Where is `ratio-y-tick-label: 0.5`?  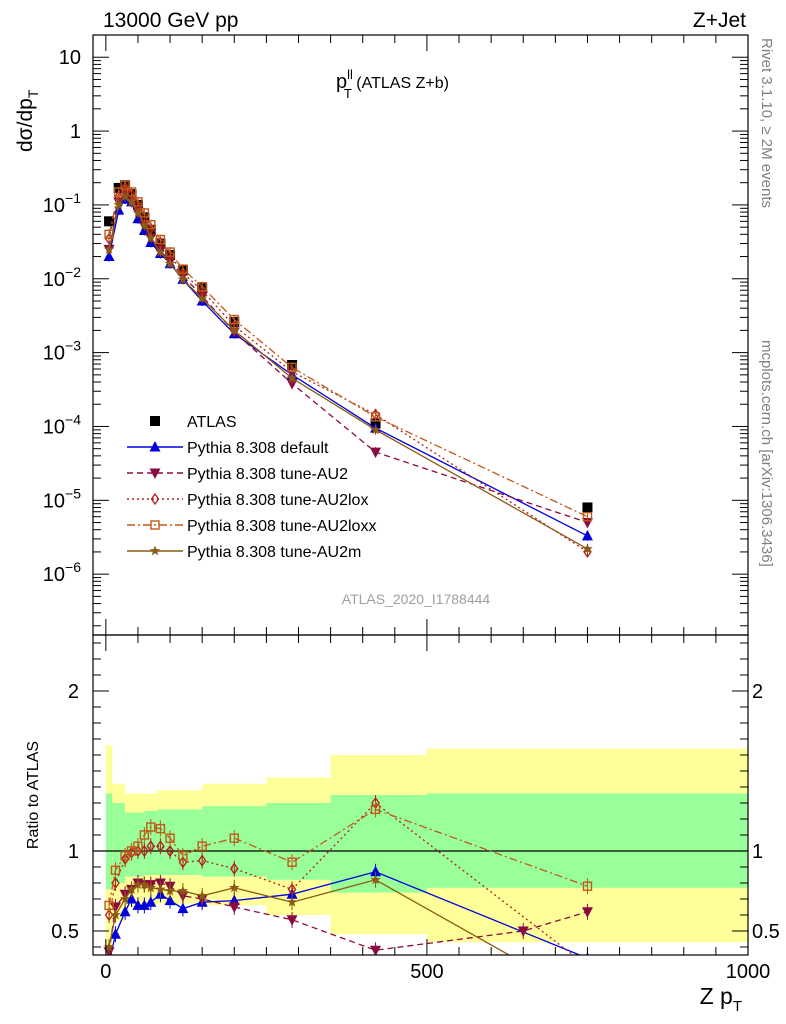 ratio-y-tick-label: 0.5 is located at coordinates (65, 932).